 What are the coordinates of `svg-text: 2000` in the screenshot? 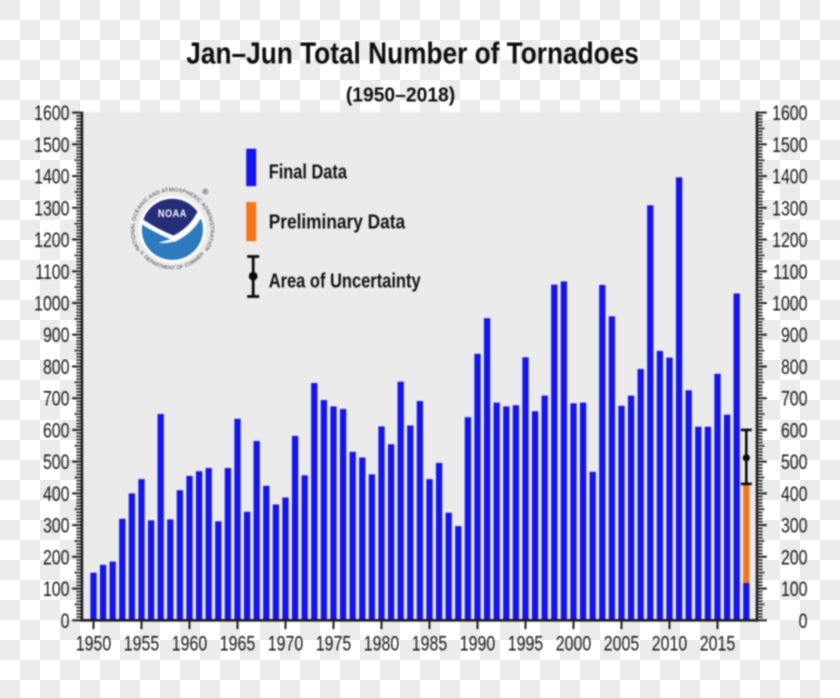 It's located at (573, 644).